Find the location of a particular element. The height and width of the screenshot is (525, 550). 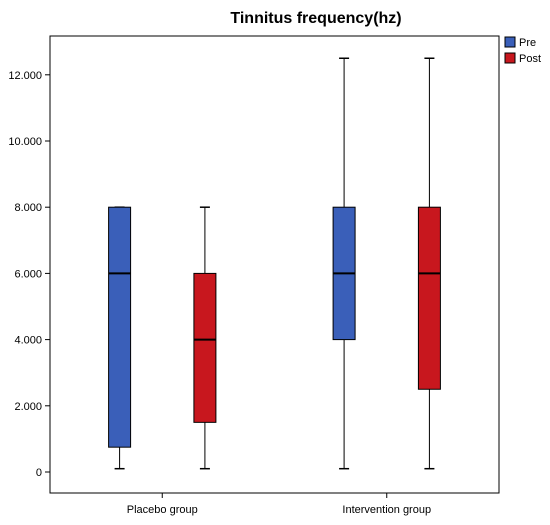

y-tick-label: 2.000 is located at coordinates (28, 407).